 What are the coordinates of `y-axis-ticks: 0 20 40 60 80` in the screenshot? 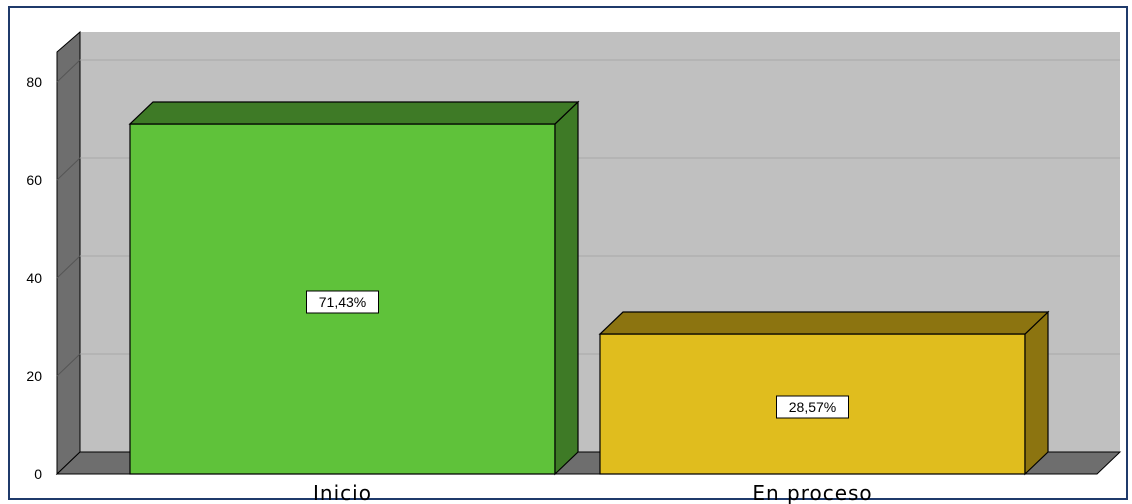 It's located at (34, 278).